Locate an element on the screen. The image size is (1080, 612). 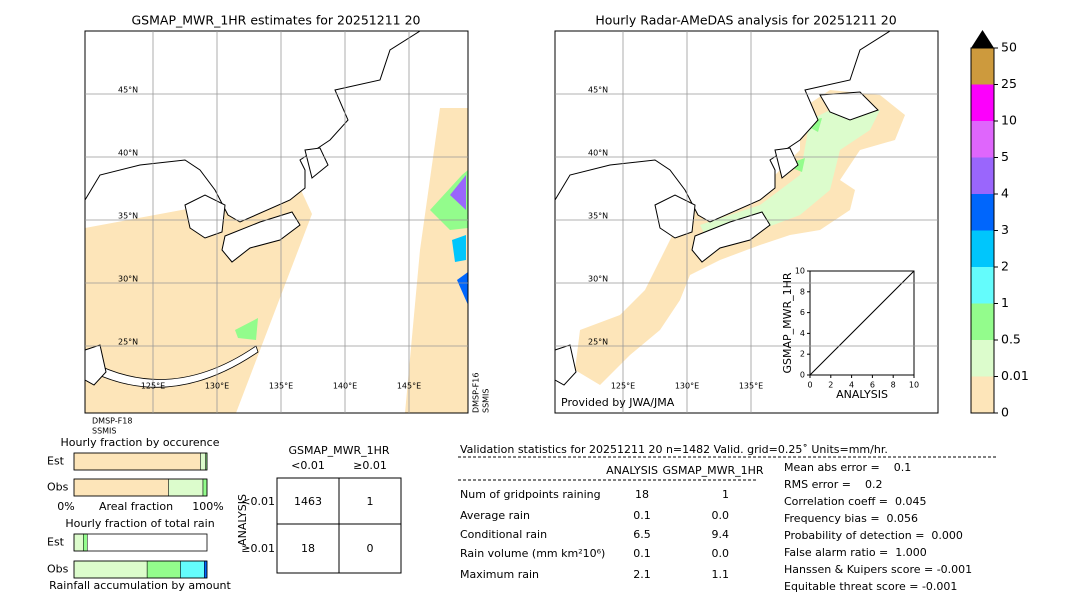
colorbar-label: 0.5 is located at coordinates (1011, 339).